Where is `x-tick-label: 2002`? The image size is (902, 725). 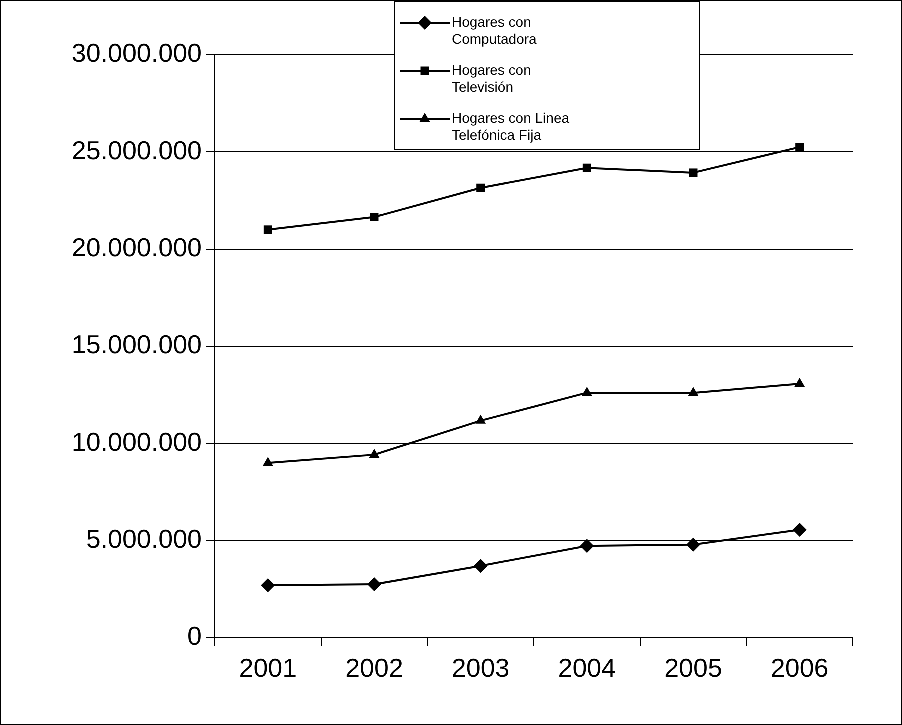 x-tick-label: 2002 is located at coordinates (375, 667).